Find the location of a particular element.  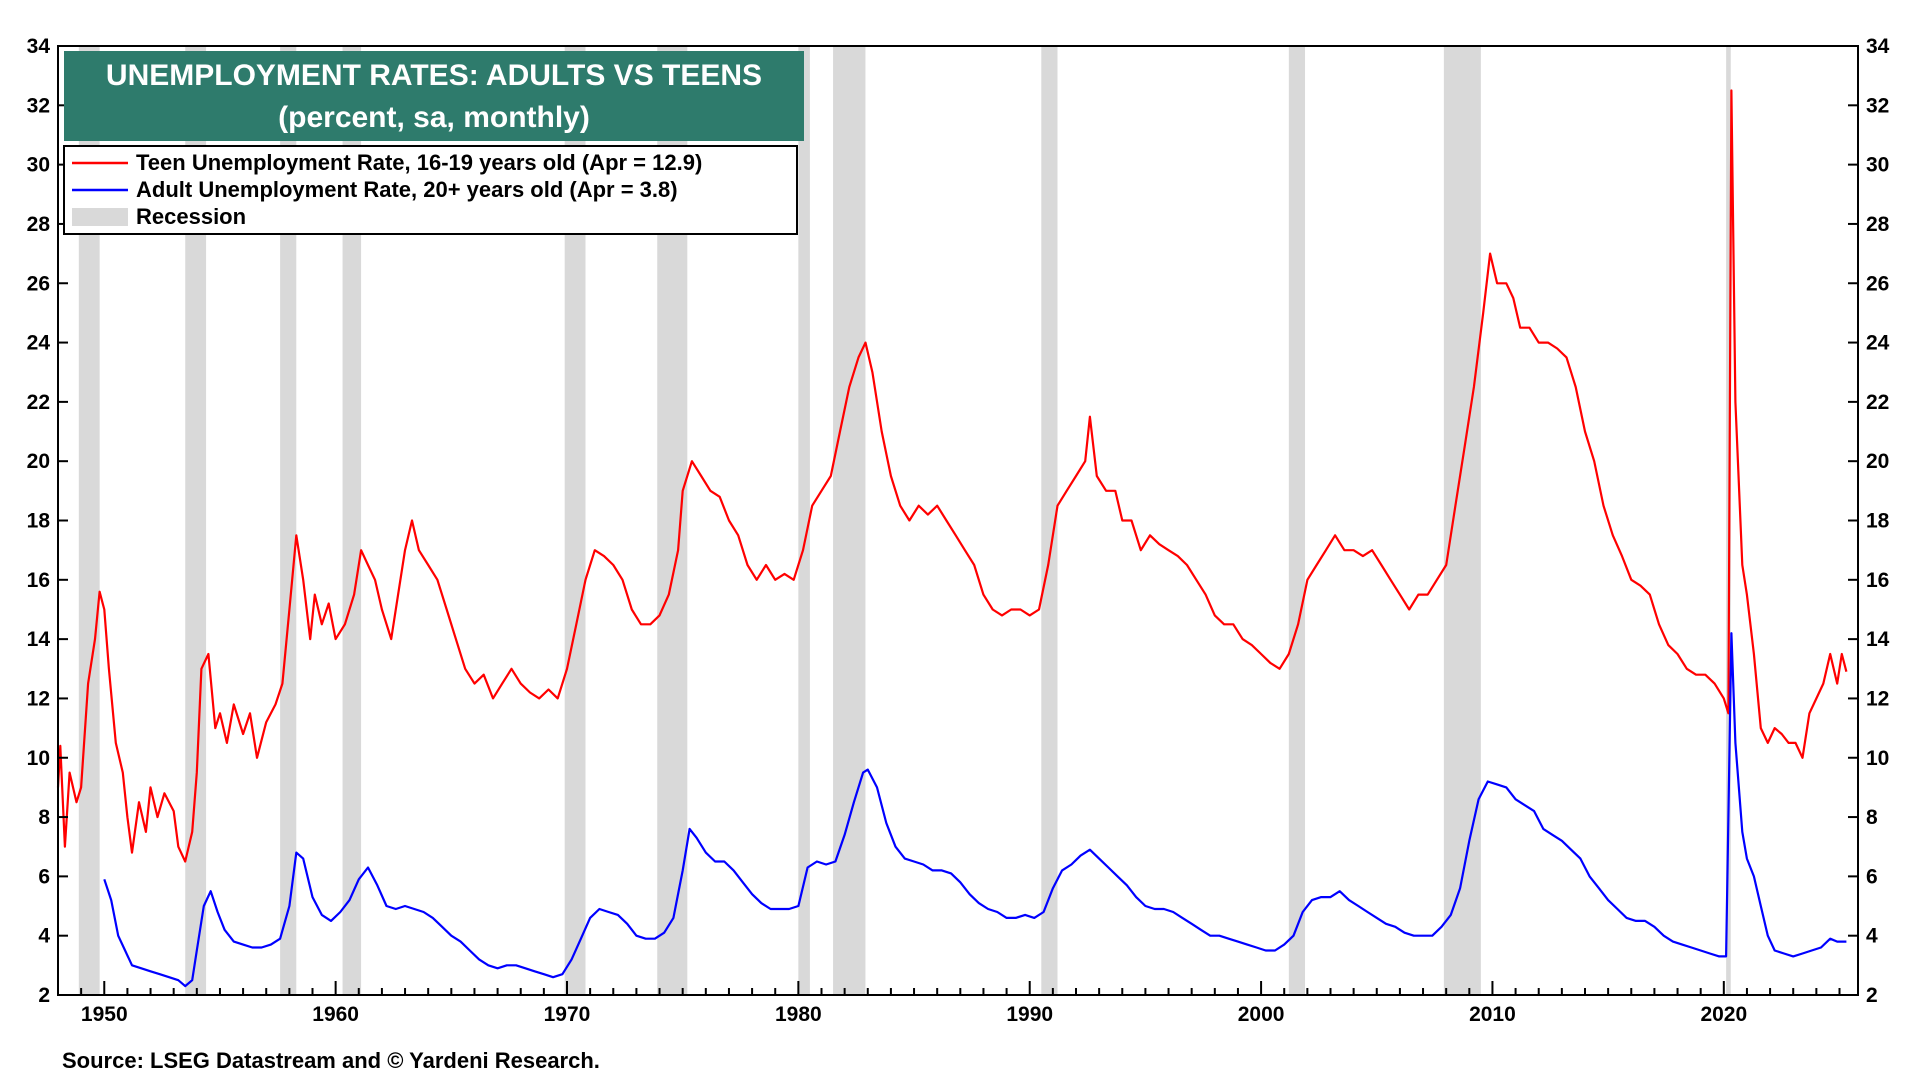

y-tick-label-left: 12 is located at coordinates (38, 698).